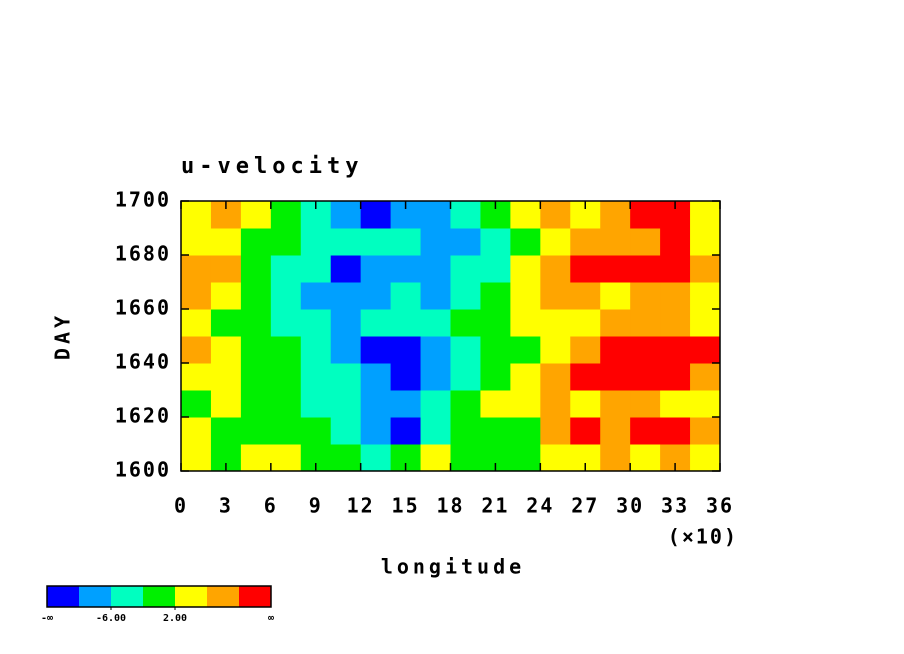  I want to click on colorbar-frame, so click(159, 596).